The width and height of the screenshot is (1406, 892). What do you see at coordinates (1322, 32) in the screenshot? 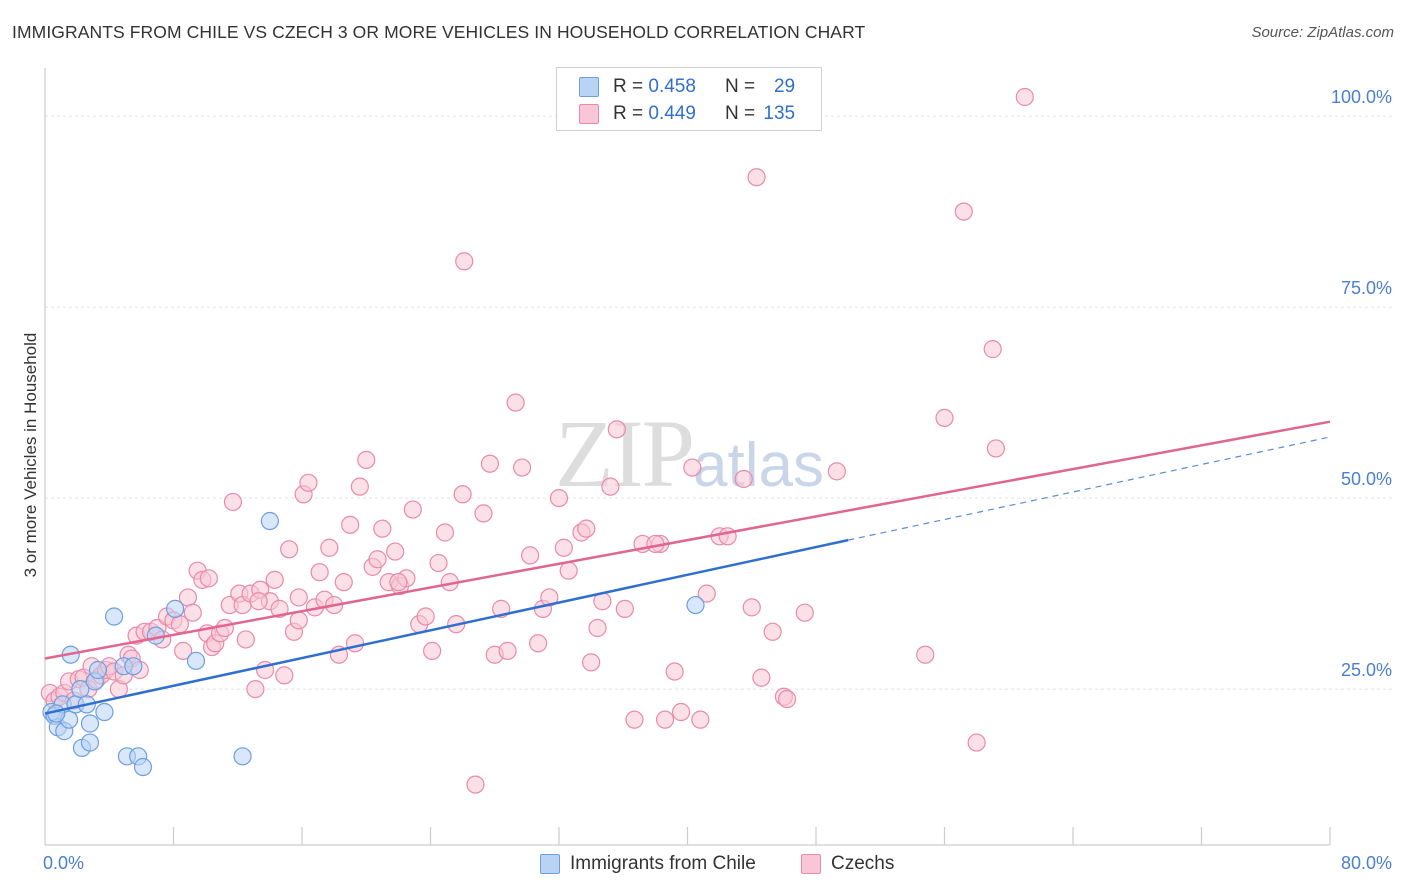
I see `source-label: Source: ZipAtlas.com` at bounding box center [1322, 32].